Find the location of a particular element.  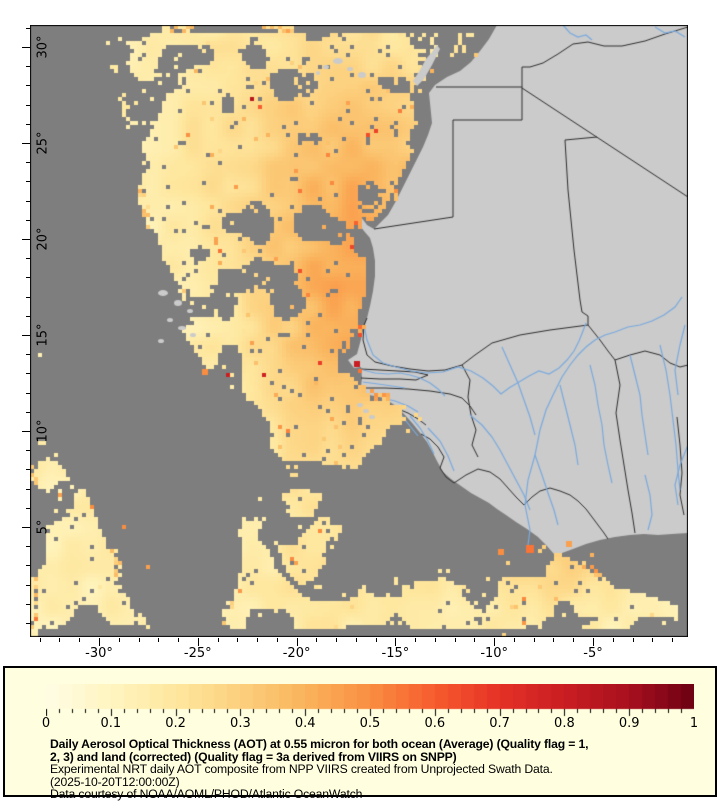

caption-line-4: (2025-10-20T12:00:00Z) is located at coordinates (115, 781).